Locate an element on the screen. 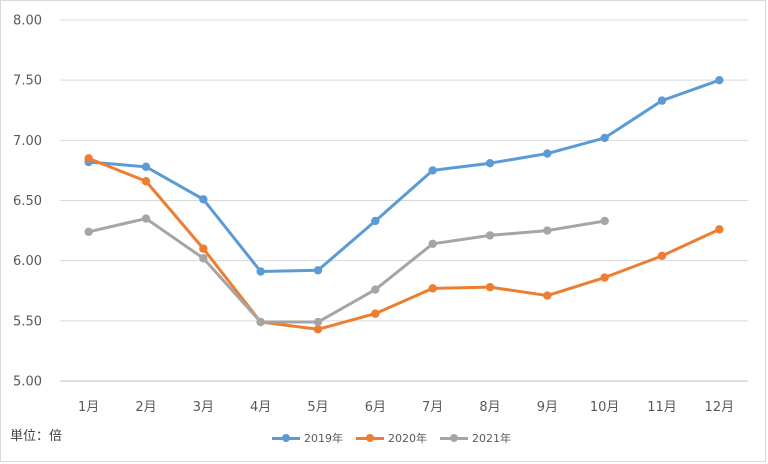 The width and height of the screenshot is (768, 464). y-axis-ticks: 5.00 5.50 6.00 6.50 7.00 7.50 8.00 is located at coordinates (27, 202).